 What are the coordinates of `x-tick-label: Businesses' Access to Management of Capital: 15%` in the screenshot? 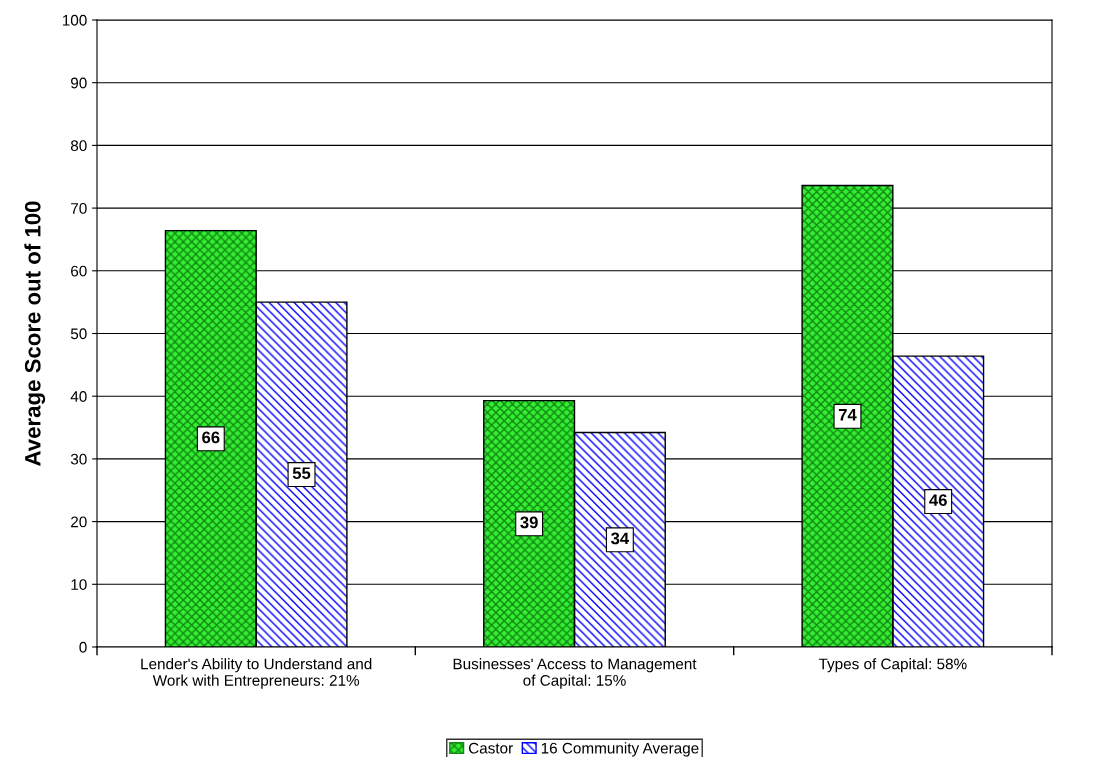 It's located at (575, 673).